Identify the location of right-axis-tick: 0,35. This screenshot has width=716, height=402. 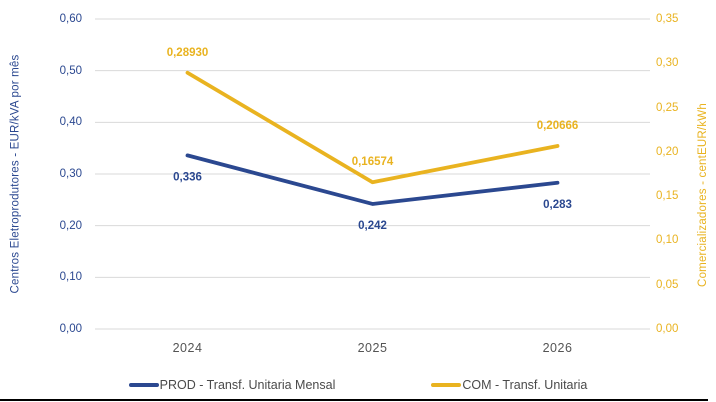
(667, 19).